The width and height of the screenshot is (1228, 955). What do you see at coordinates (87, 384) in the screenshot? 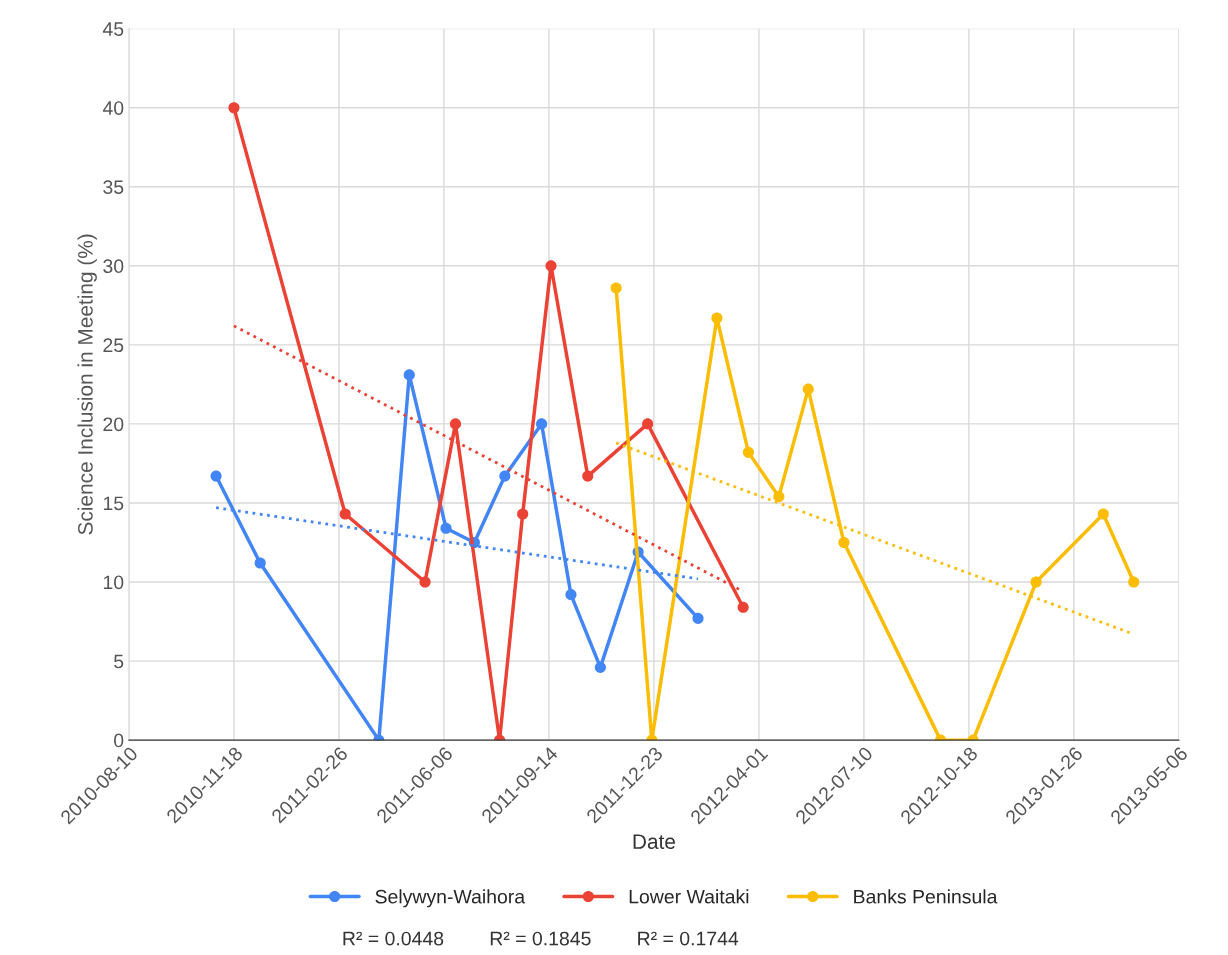
I see `y-axis-title: Science Inclusion in Meeting (%)` at bounding box center [87, 384].